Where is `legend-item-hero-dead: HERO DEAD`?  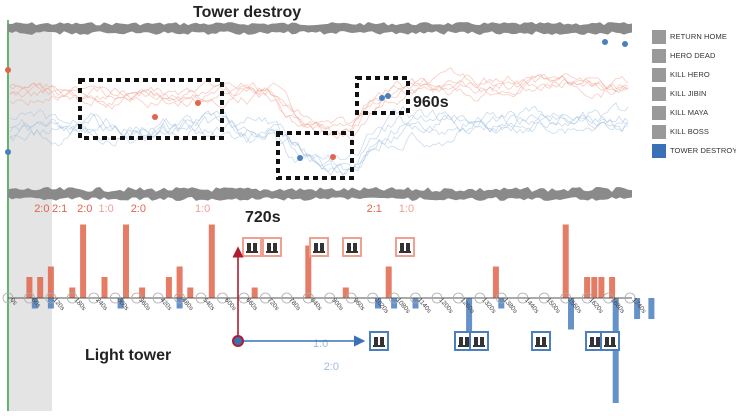
legend-item-hero-dead: HERO DEAD is located at coordinates (694, 55).